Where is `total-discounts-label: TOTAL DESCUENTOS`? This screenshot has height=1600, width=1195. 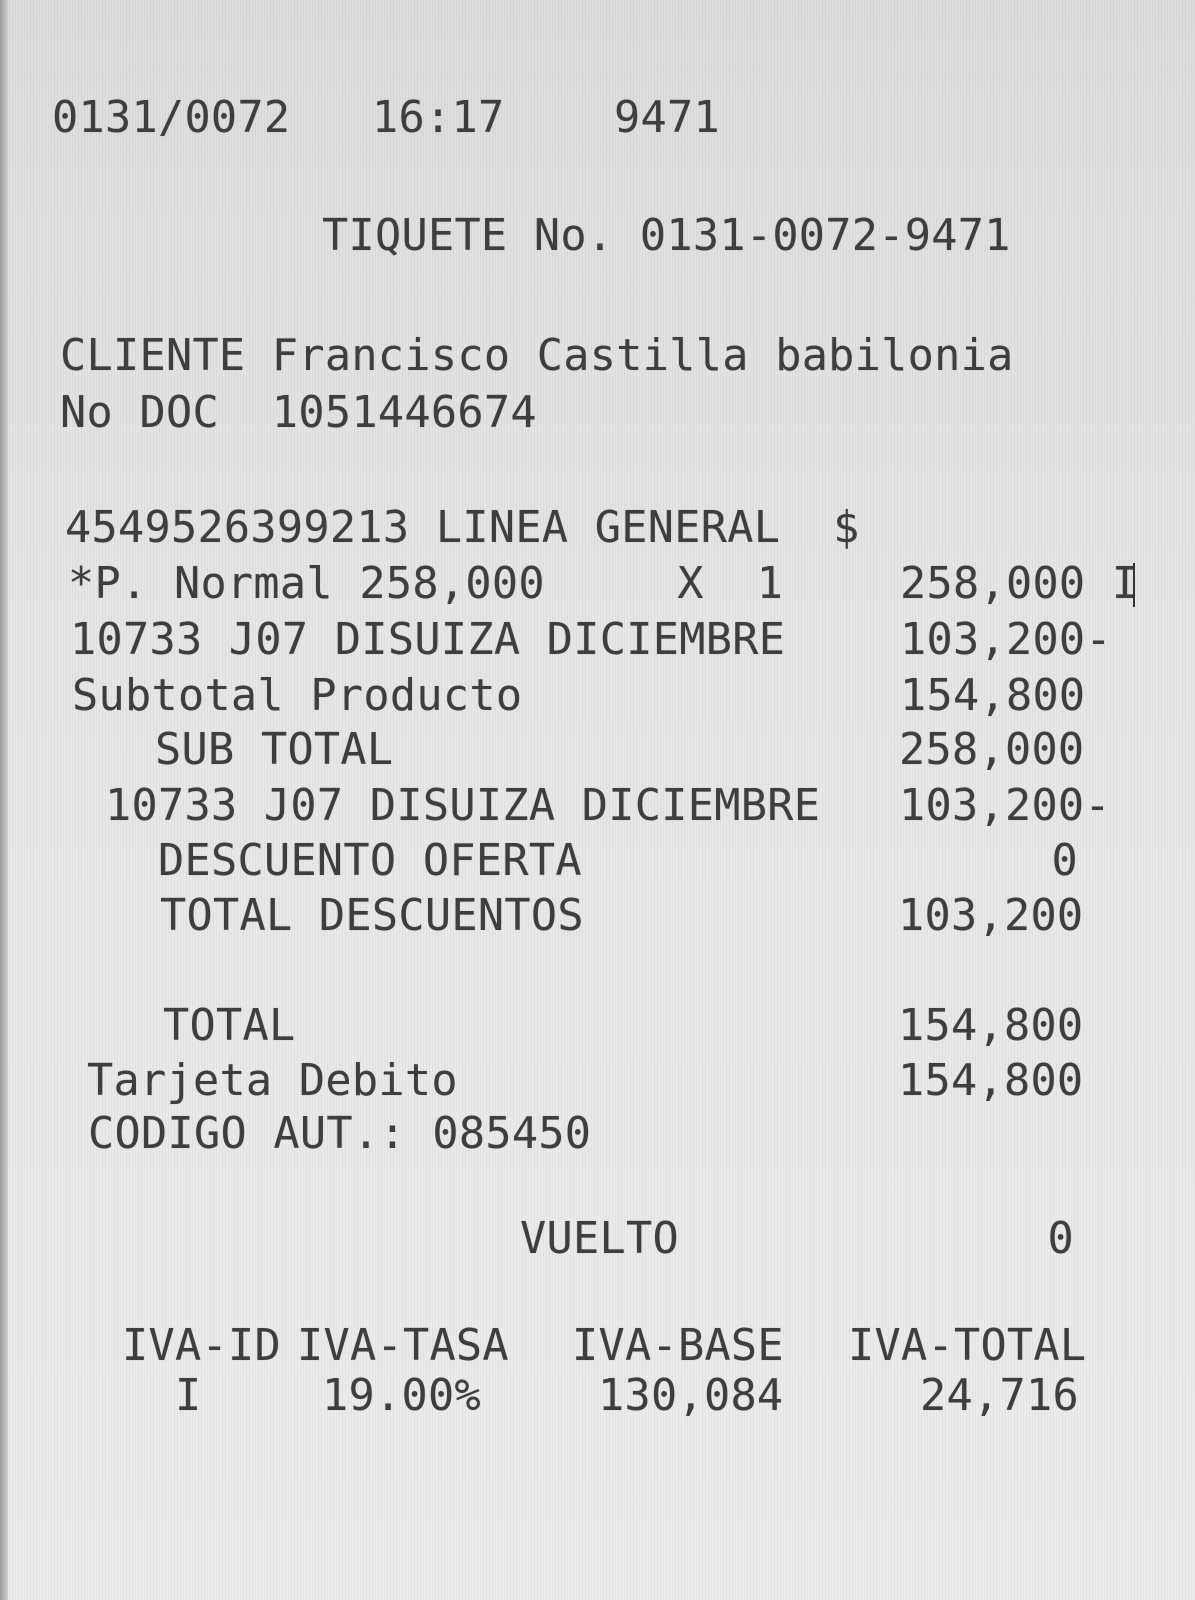 total-discounts-label: TOTAL DESCUENTOS is located at coordinates (372, 916).